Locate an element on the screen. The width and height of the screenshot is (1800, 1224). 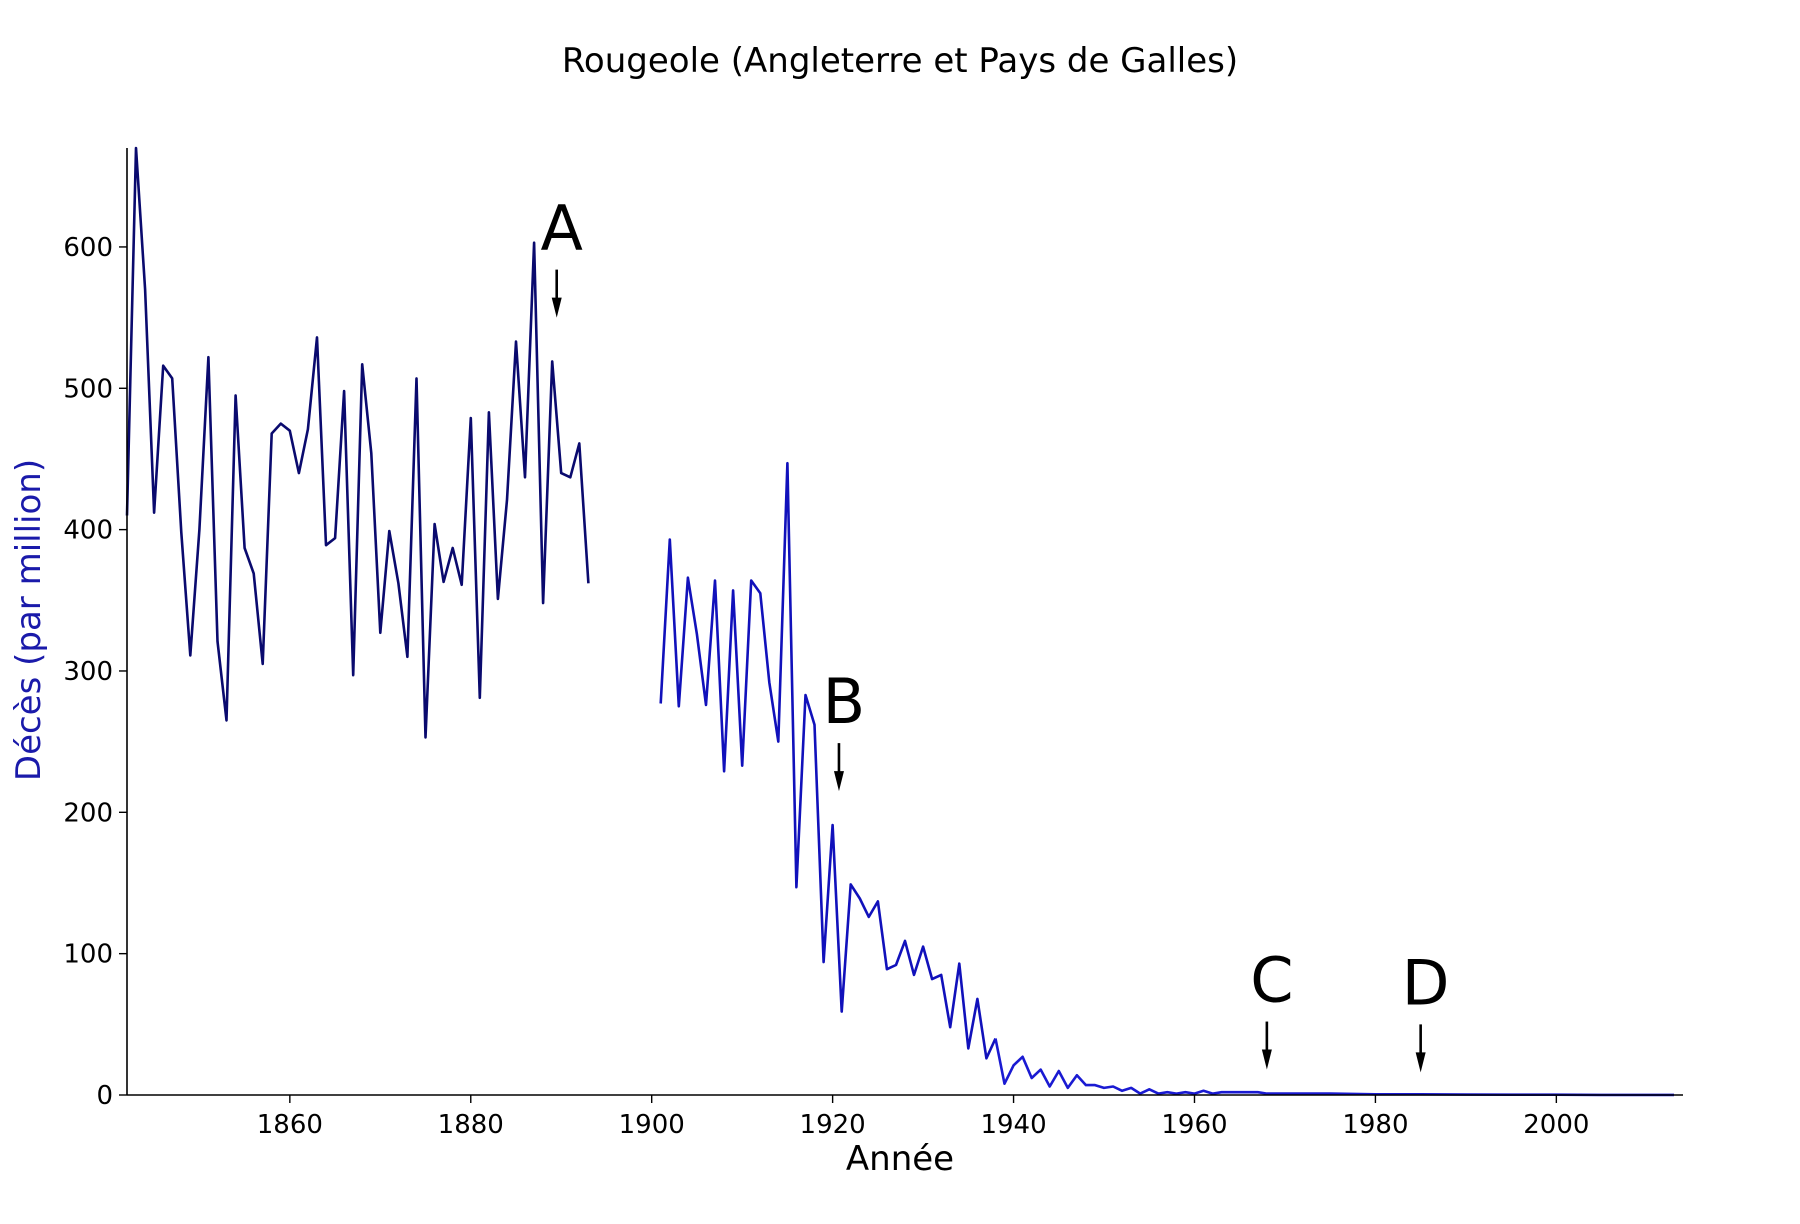
x-tick-label: 1920 is located at coordinates (833, 1125).